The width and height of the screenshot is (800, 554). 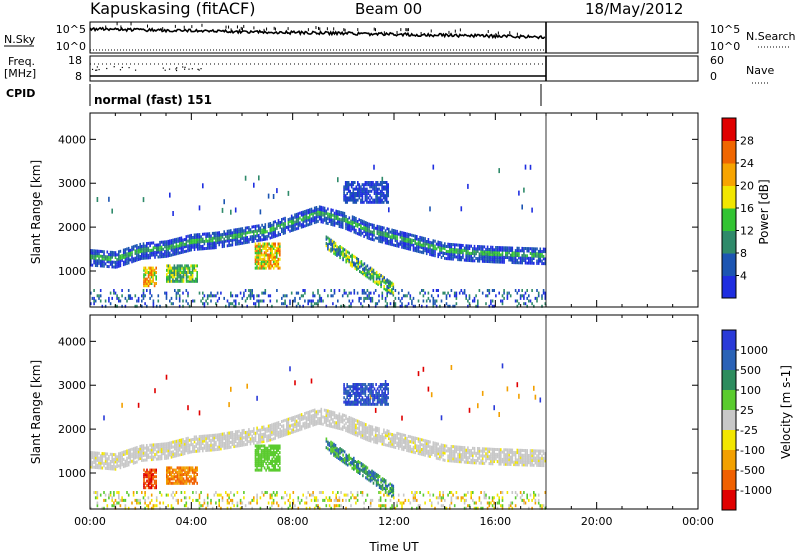 I want to click on nave-tick-top: 60, so click(x=717, y=60).